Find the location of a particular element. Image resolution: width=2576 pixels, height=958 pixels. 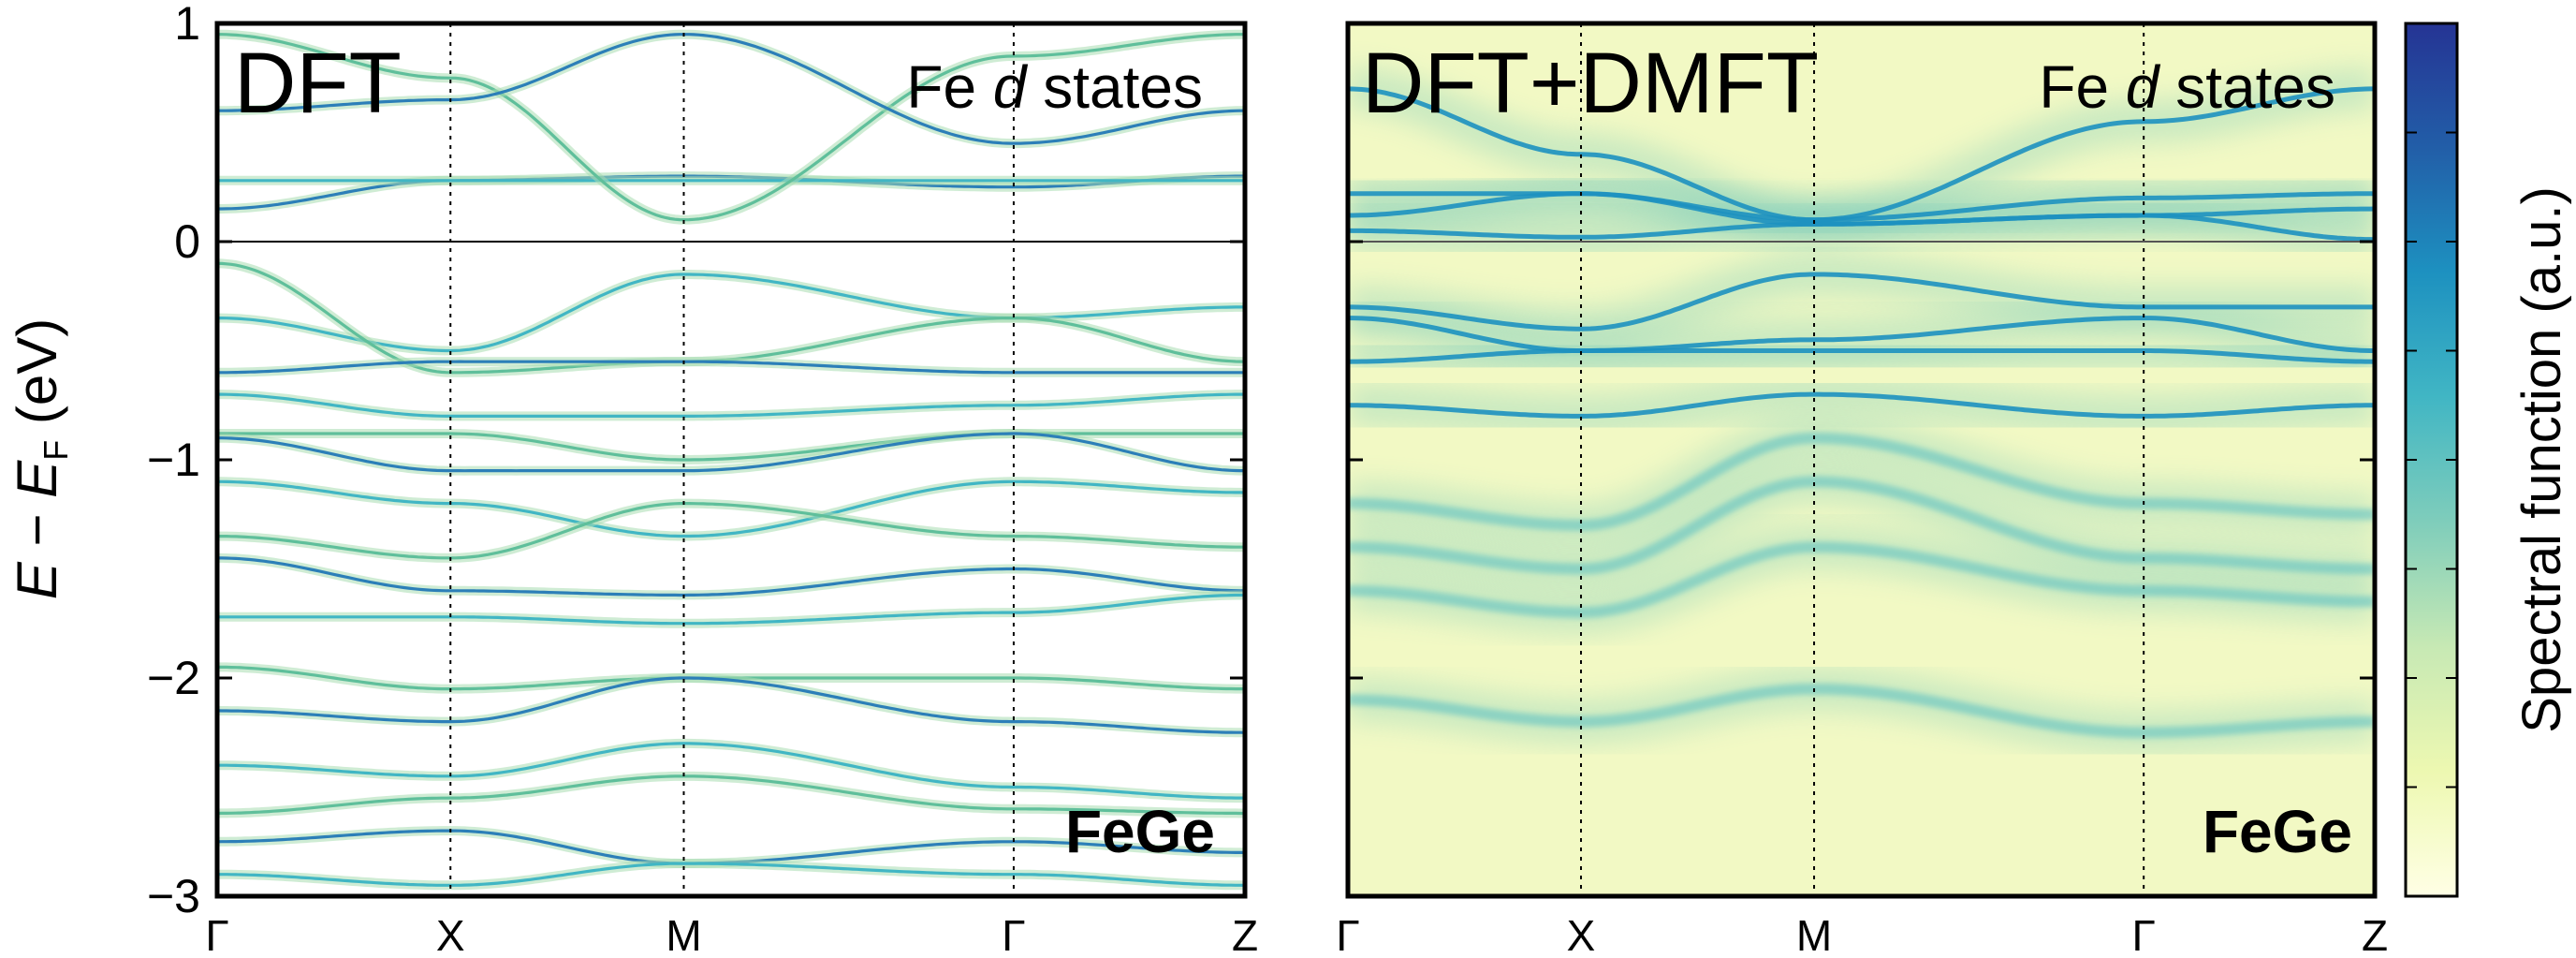

y-axis-label-e2: E is located at coordinates (37, 479).